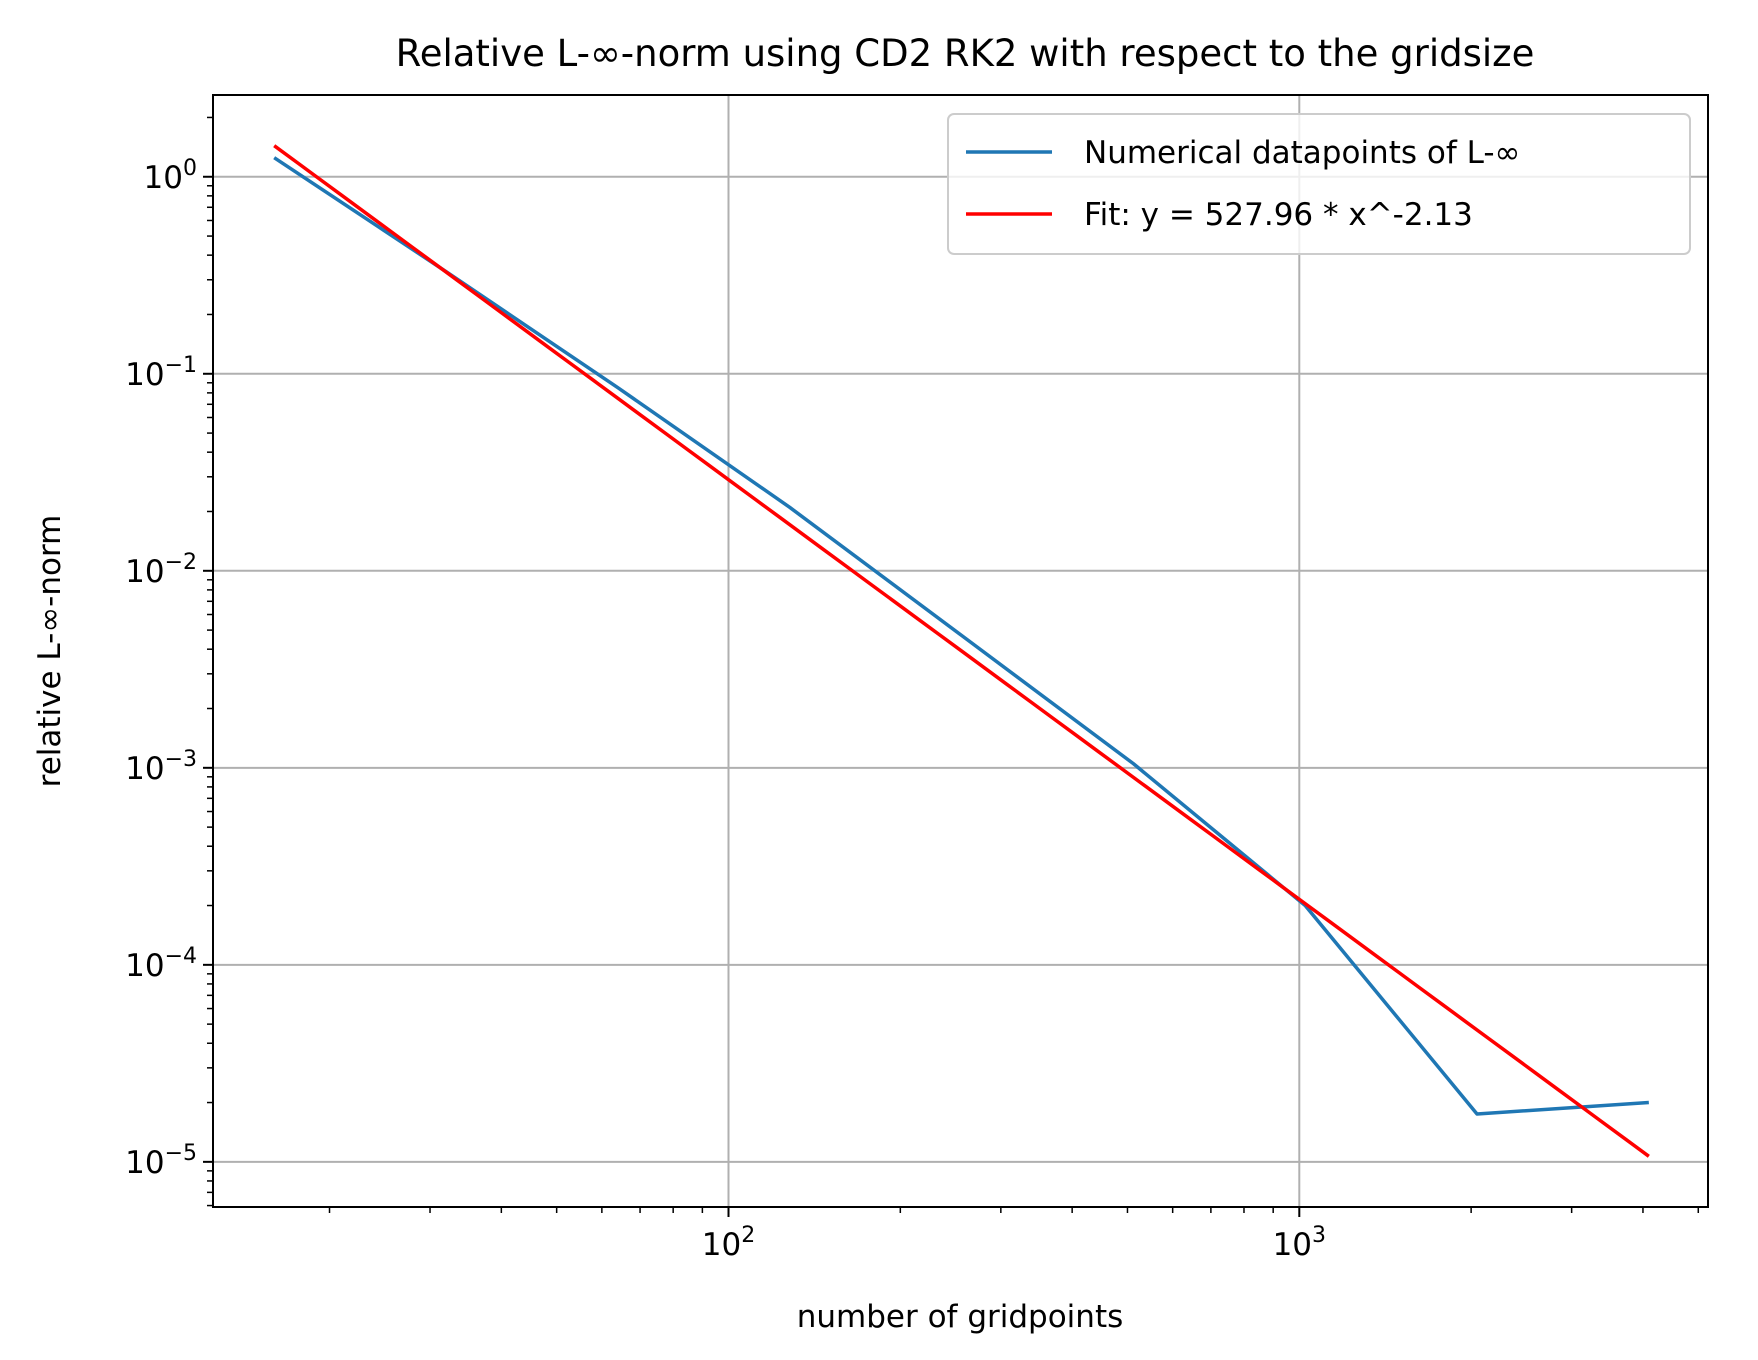 The height and width of the screenshot is (1360, 1758). I want to click on x-axis-label: number of gridpoints, so click(960, 1317).